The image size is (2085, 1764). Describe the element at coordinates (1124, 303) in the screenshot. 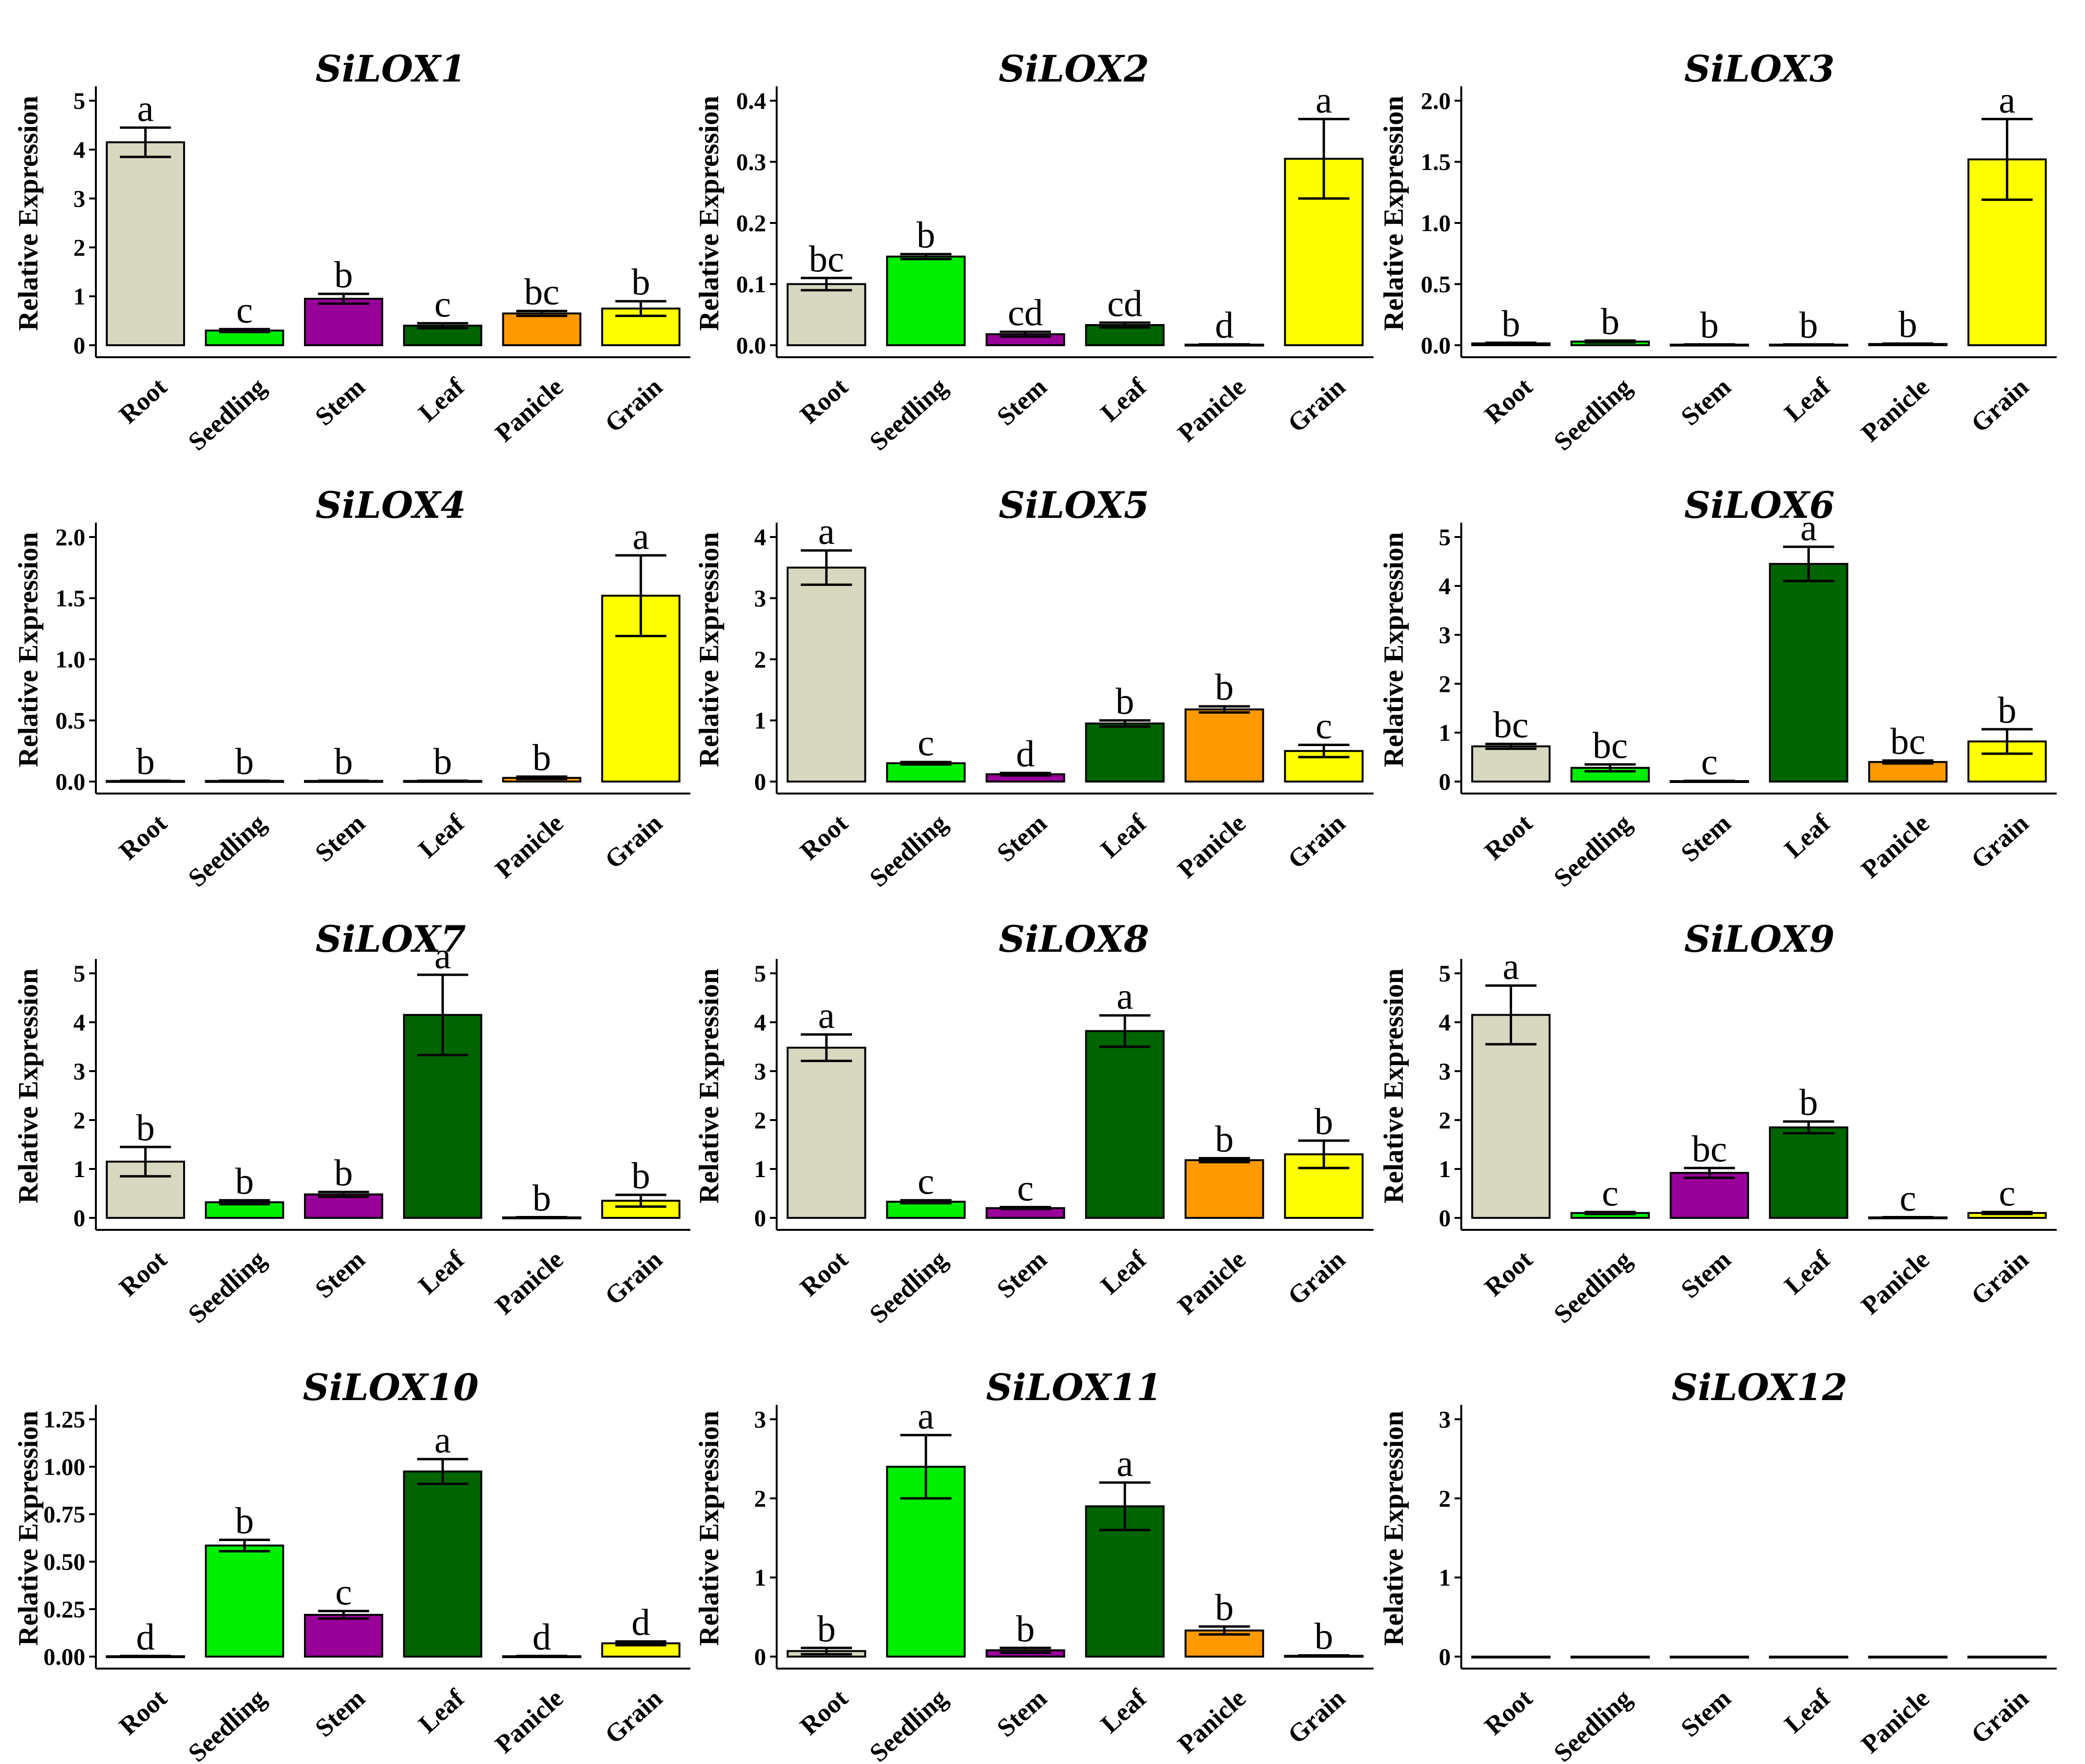

I see `significance-letter: cd` at that location.